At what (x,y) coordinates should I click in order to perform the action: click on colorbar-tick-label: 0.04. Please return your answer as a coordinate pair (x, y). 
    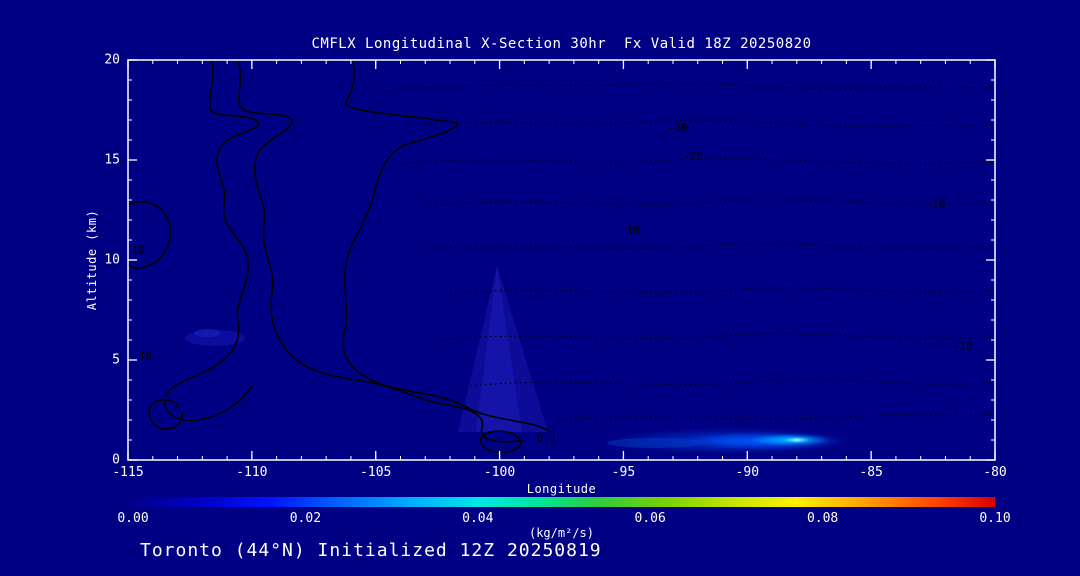
    Looking at the image, I should click on (478, 518).